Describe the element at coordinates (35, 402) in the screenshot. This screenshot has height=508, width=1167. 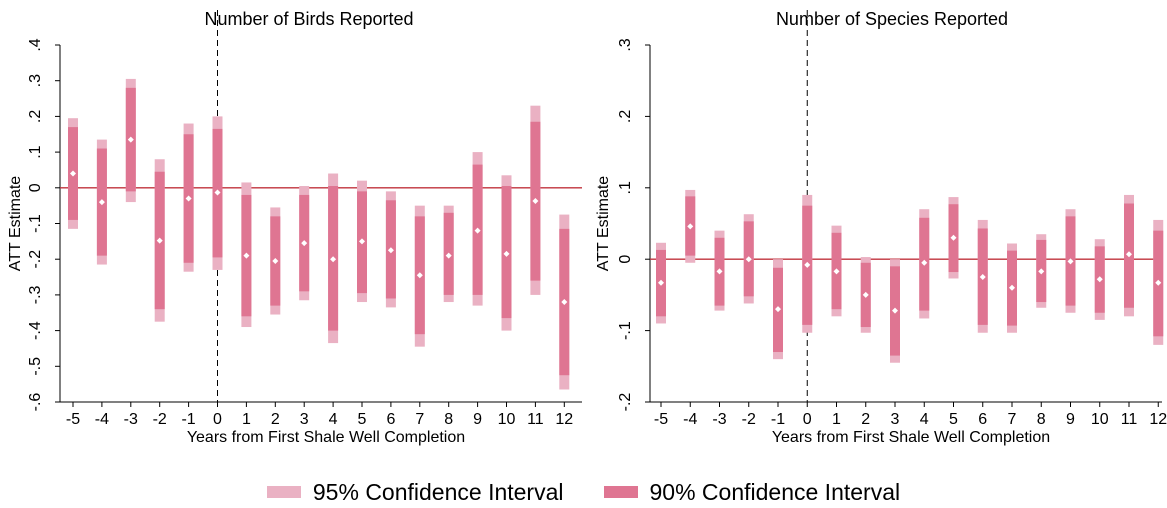
I see `y-tick-label: -.6` at that location.